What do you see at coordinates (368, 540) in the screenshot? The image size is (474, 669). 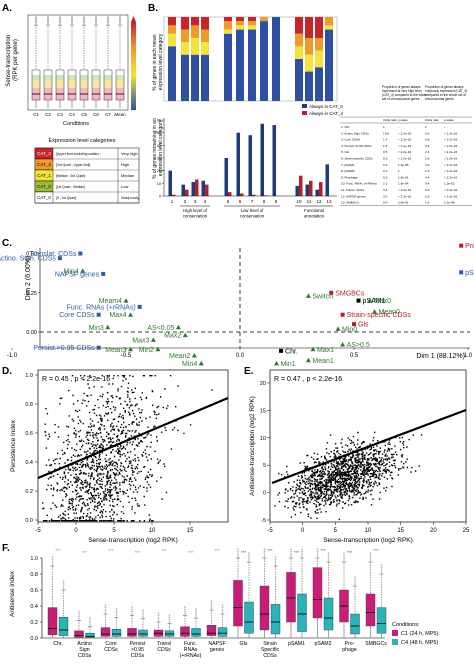 I see `panel-e-xlabel: Sense-transcription (log2 RPK)` at bounding box center [368, 540].